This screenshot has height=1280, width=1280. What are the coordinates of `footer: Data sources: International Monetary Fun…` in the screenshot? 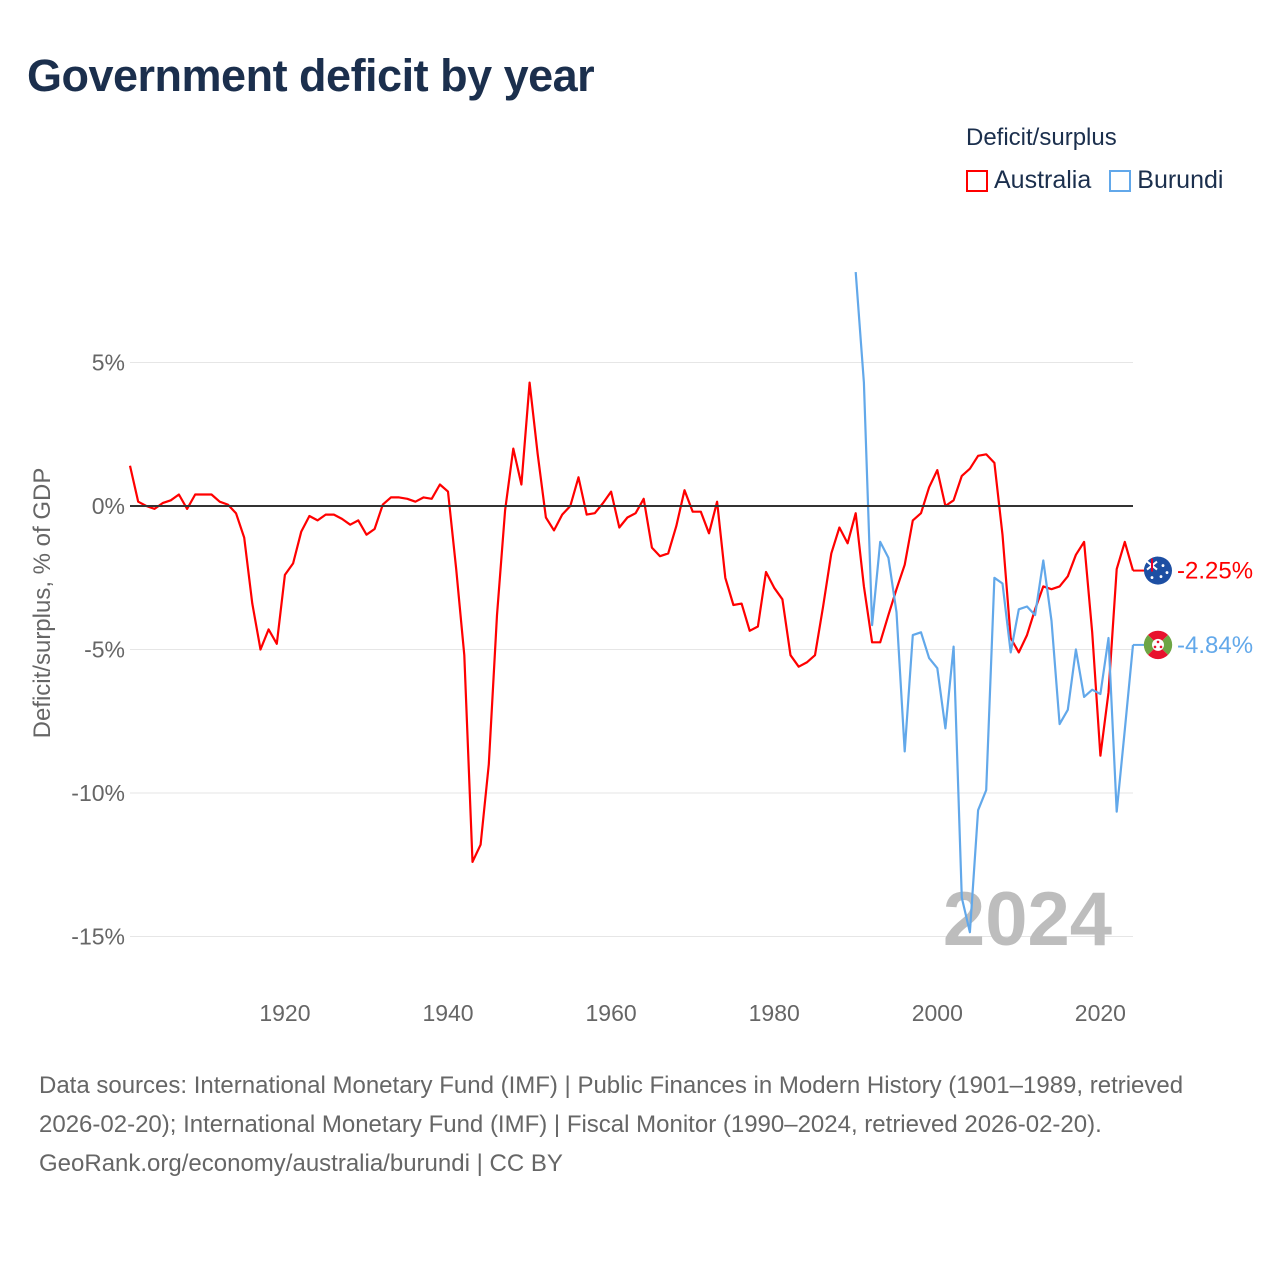 It's located at (639, 1124).